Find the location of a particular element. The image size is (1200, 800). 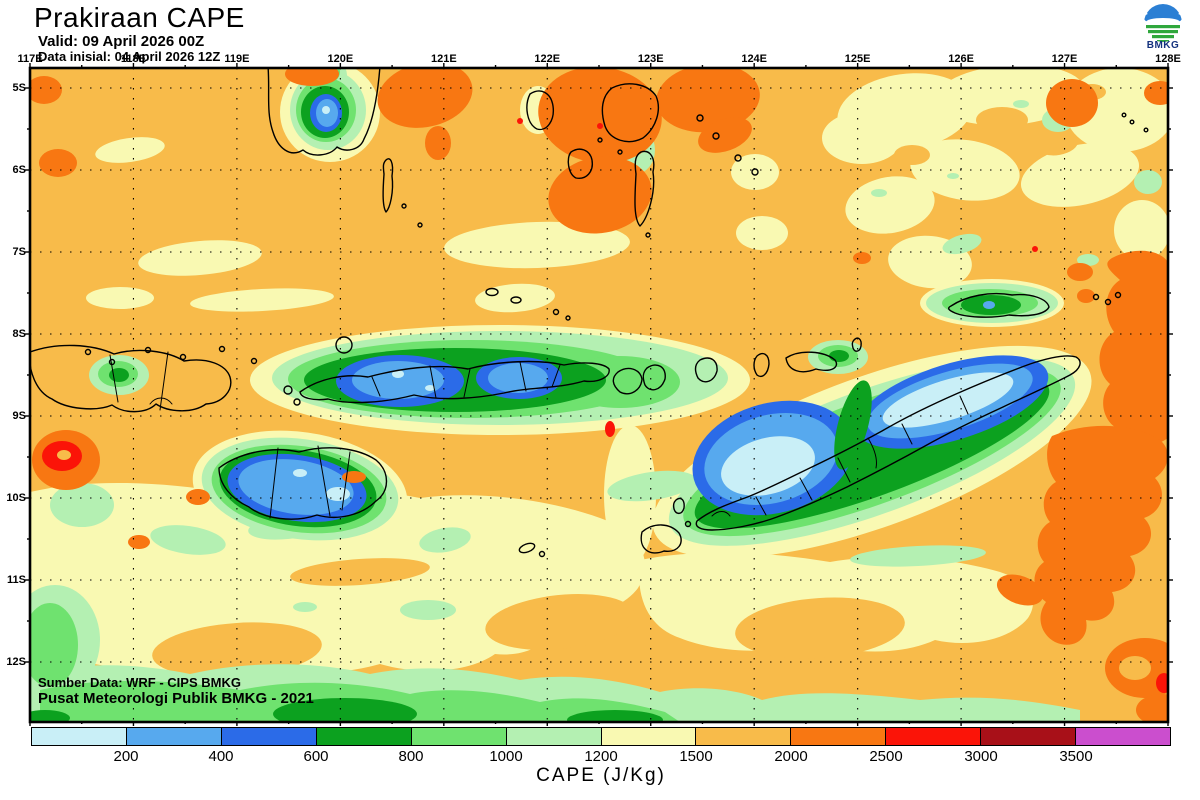

lat-tick-label: 6S is located at coordinates (19, 170).